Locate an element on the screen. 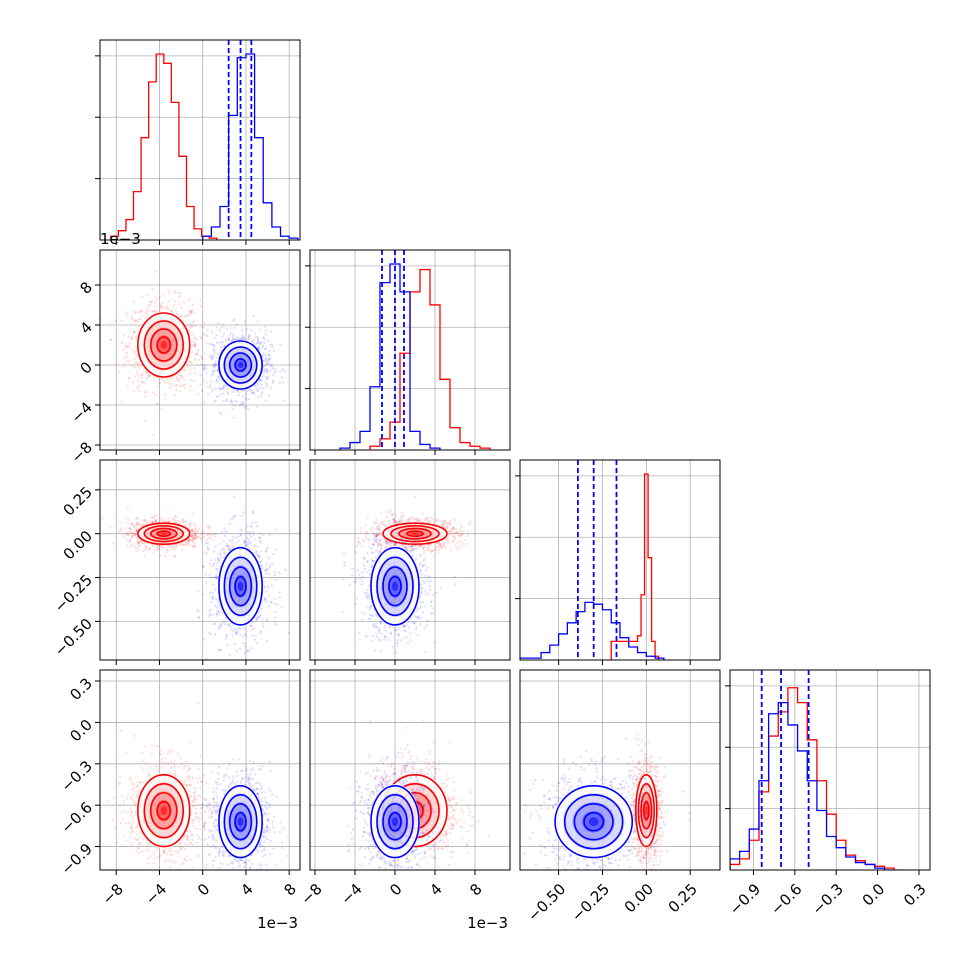 This screenshot has height=970, width=970. contour-red is located at coordinates (164, 345).